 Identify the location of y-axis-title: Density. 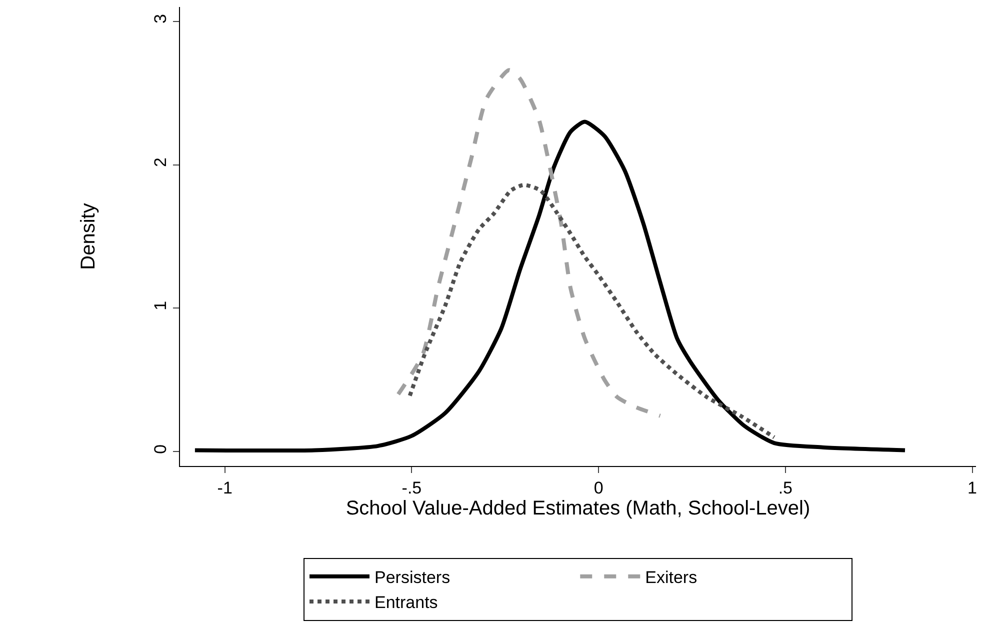
(89, 236).